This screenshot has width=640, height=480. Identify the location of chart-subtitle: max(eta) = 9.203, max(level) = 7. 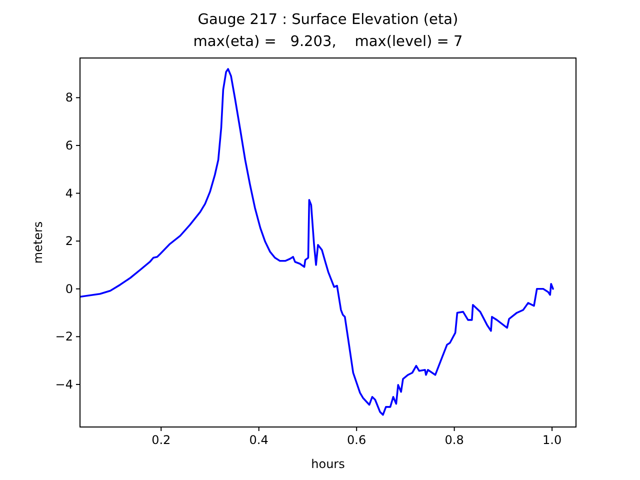
(328, 42).